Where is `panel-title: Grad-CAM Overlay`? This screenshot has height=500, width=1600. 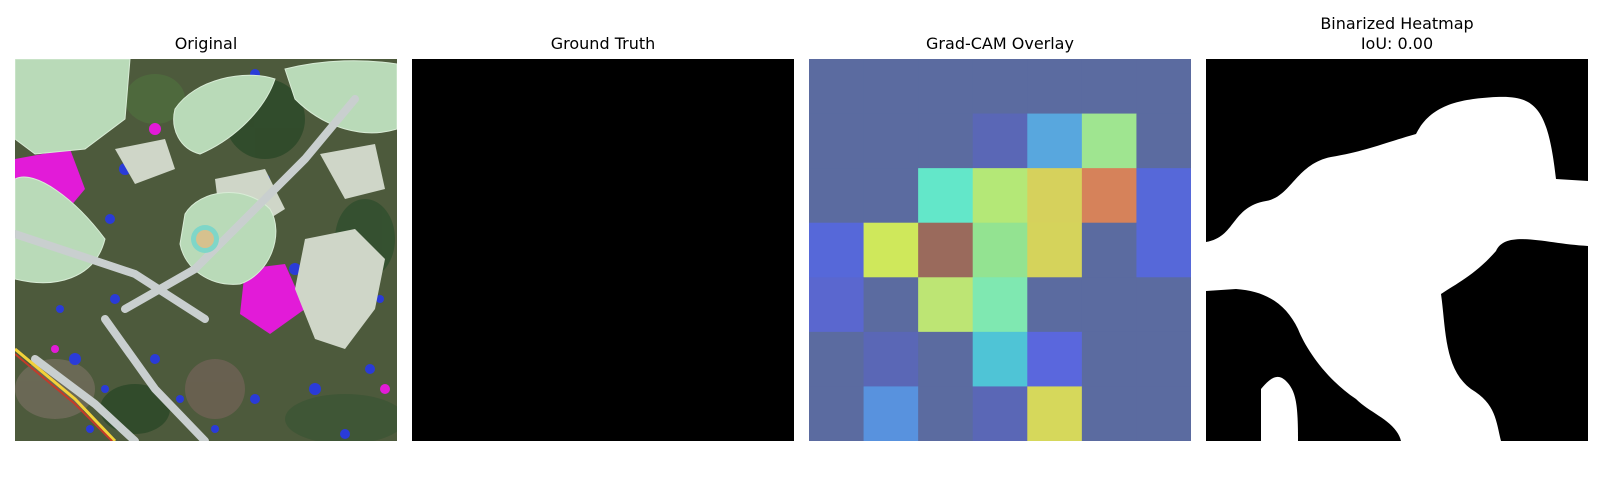
panel-title: Grad-CAM Overlay is located at coordinates (1000, 43).